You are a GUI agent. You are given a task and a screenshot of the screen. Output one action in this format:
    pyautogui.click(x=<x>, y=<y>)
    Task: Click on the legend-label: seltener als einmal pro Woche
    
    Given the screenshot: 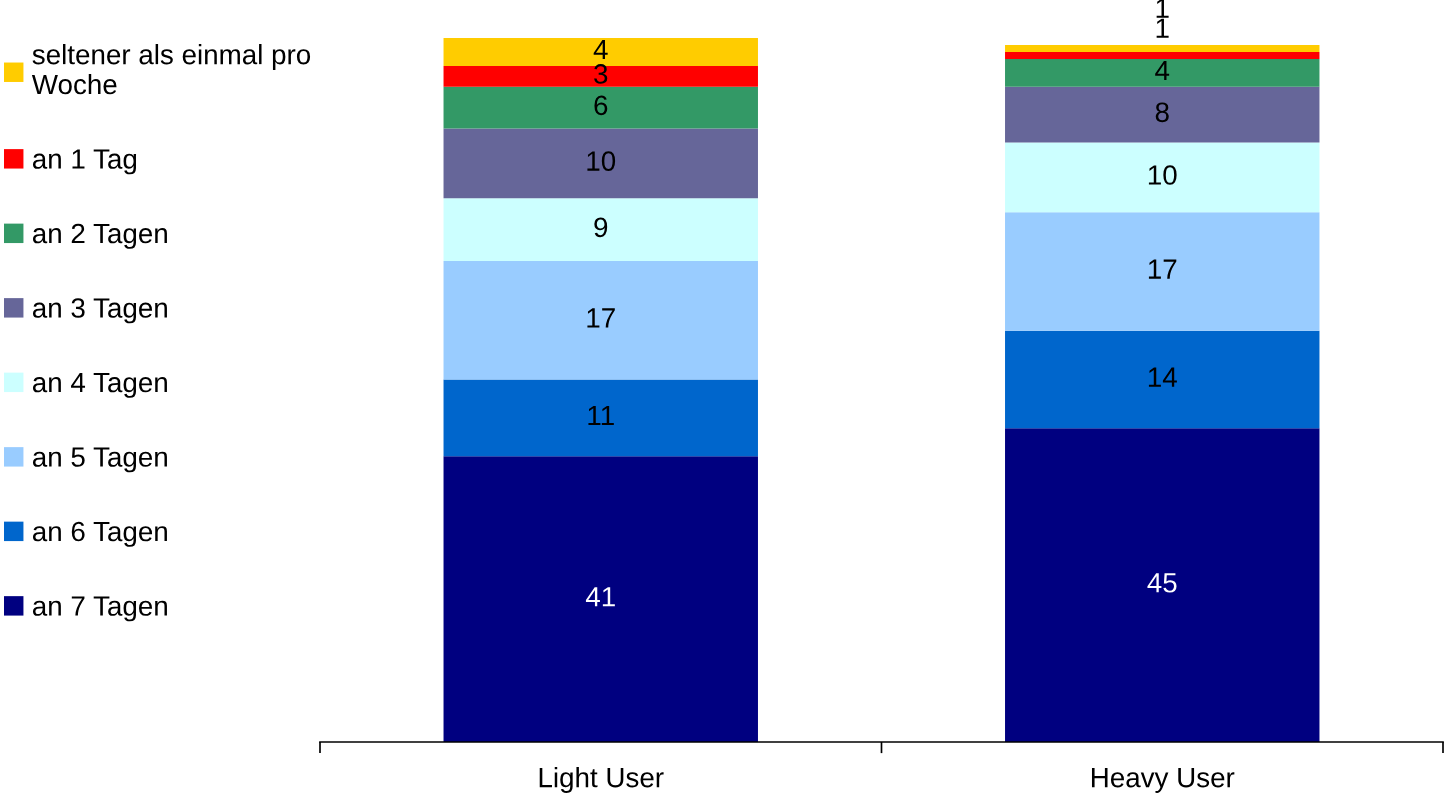 What is the action you would take?
    pyautogui.click(x=171, y=69)
    